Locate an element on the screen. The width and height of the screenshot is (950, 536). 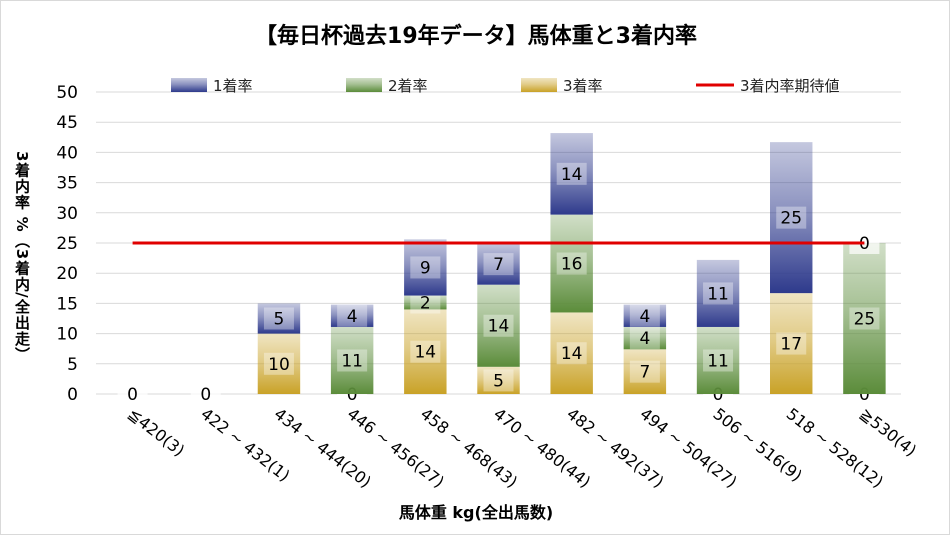
x-tick-label: ≧530(4) is located at coordinates (888, 432).